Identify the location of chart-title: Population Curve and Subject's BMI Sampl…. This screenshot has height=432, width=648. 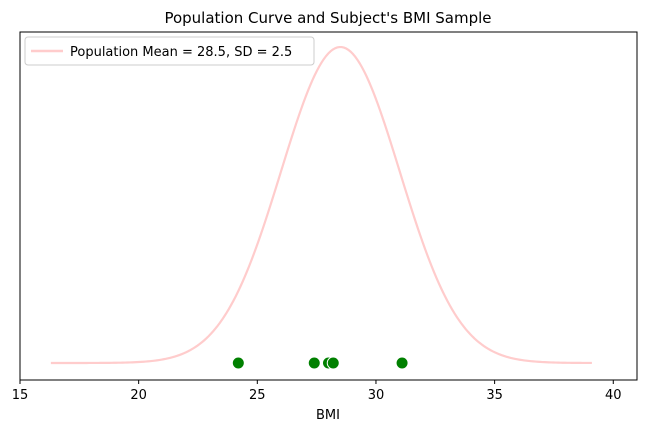
(327, 18).